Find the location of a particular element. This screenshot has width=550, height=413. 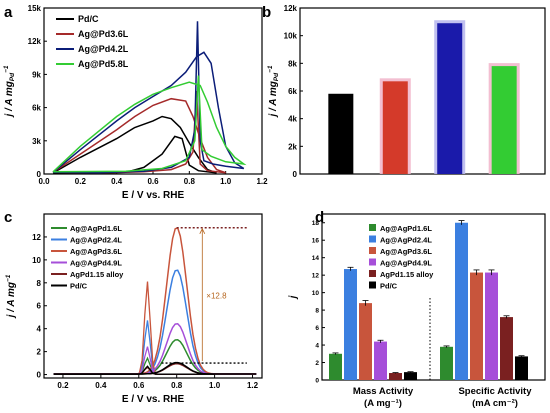

d-legend-label-5: Pd/C is located at coordinates (389, 286).